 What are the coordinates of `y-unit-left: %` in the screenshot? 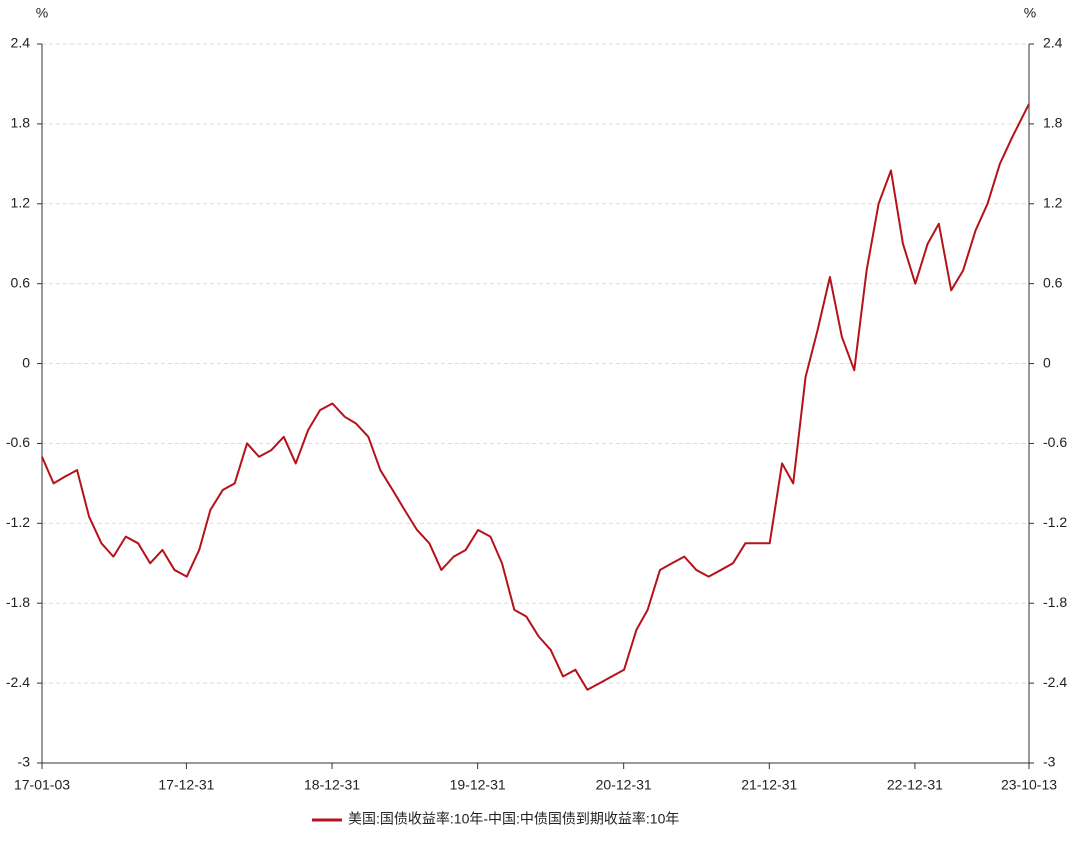 It's located at (42, 13).